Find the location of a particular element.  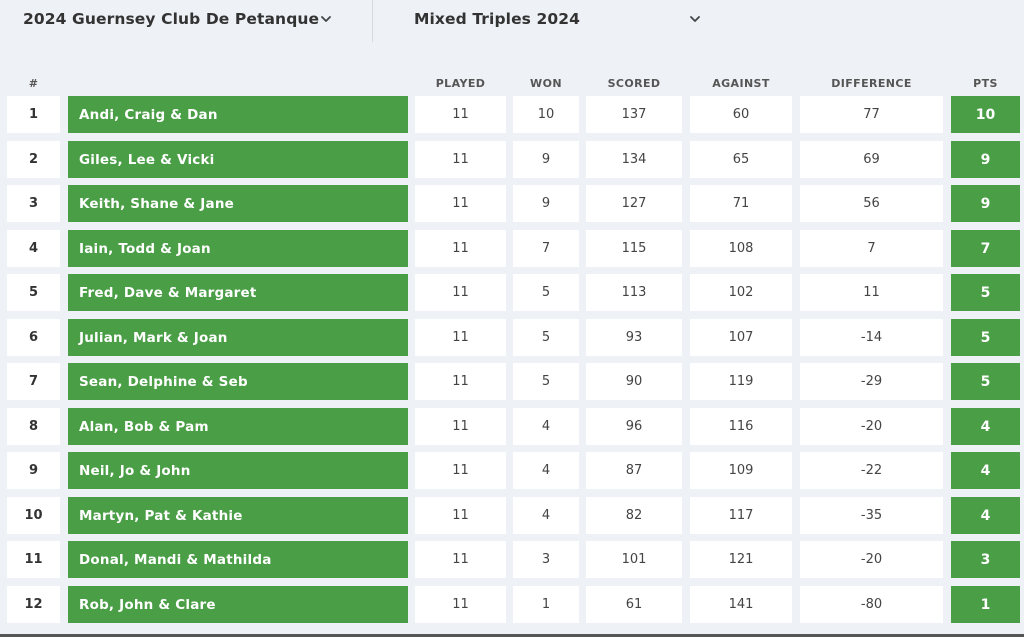

table-row: 12 Rob, John & Clare 11 1 61 141 -80 1 is located at coordinates (512, 604).